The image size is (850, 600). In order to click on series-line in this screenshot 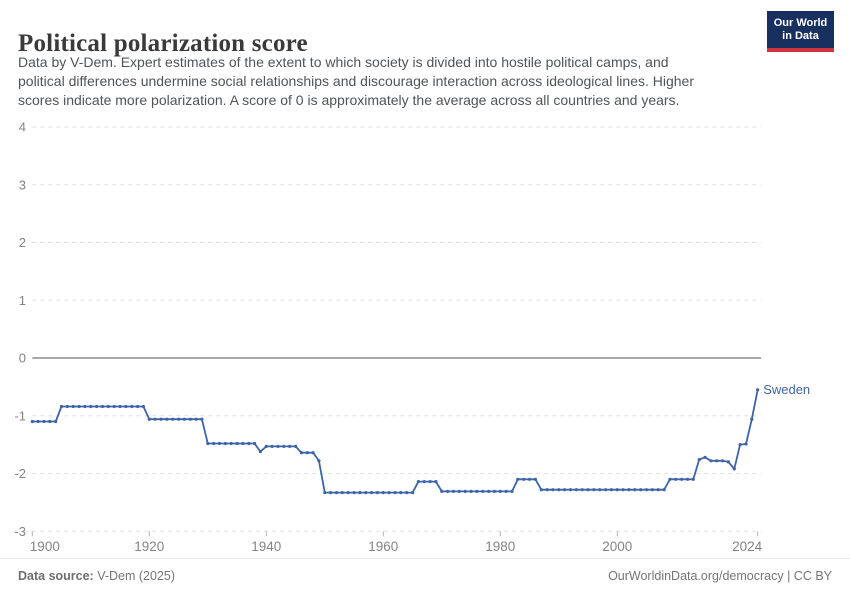, I will do `click(395, 441)`.